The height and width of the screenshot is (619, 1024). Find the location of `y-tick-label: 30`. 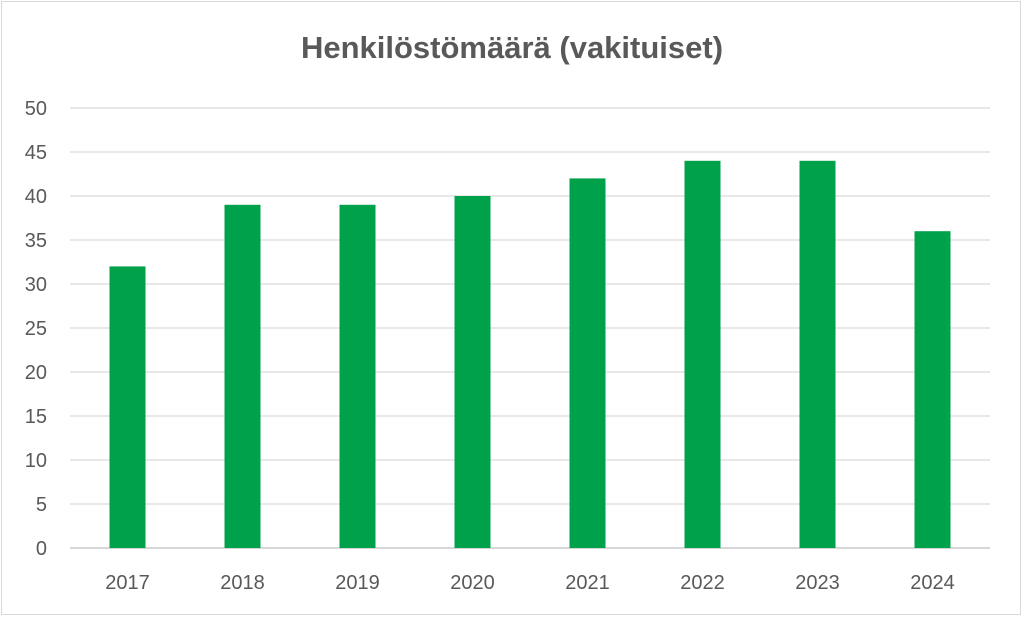

y-tick-label: 30 is located at coordinates (36, 285).